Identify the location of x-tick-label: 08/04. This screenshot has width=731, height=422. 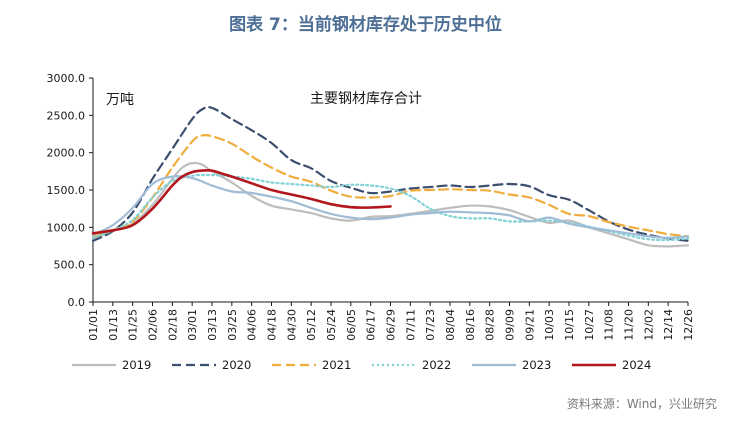
(450, 325).